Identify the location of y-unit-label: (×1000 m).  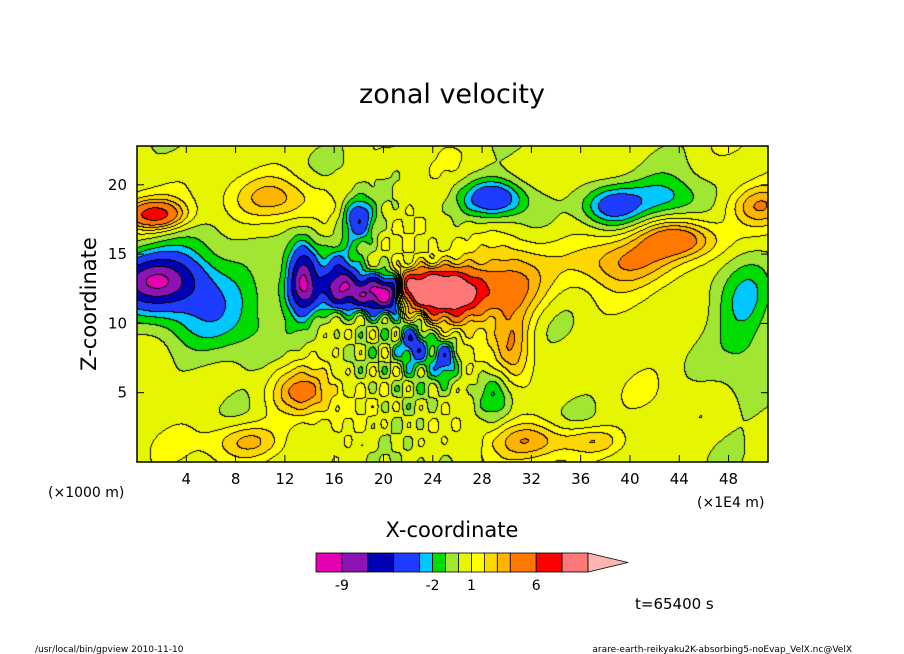
(86, 493).